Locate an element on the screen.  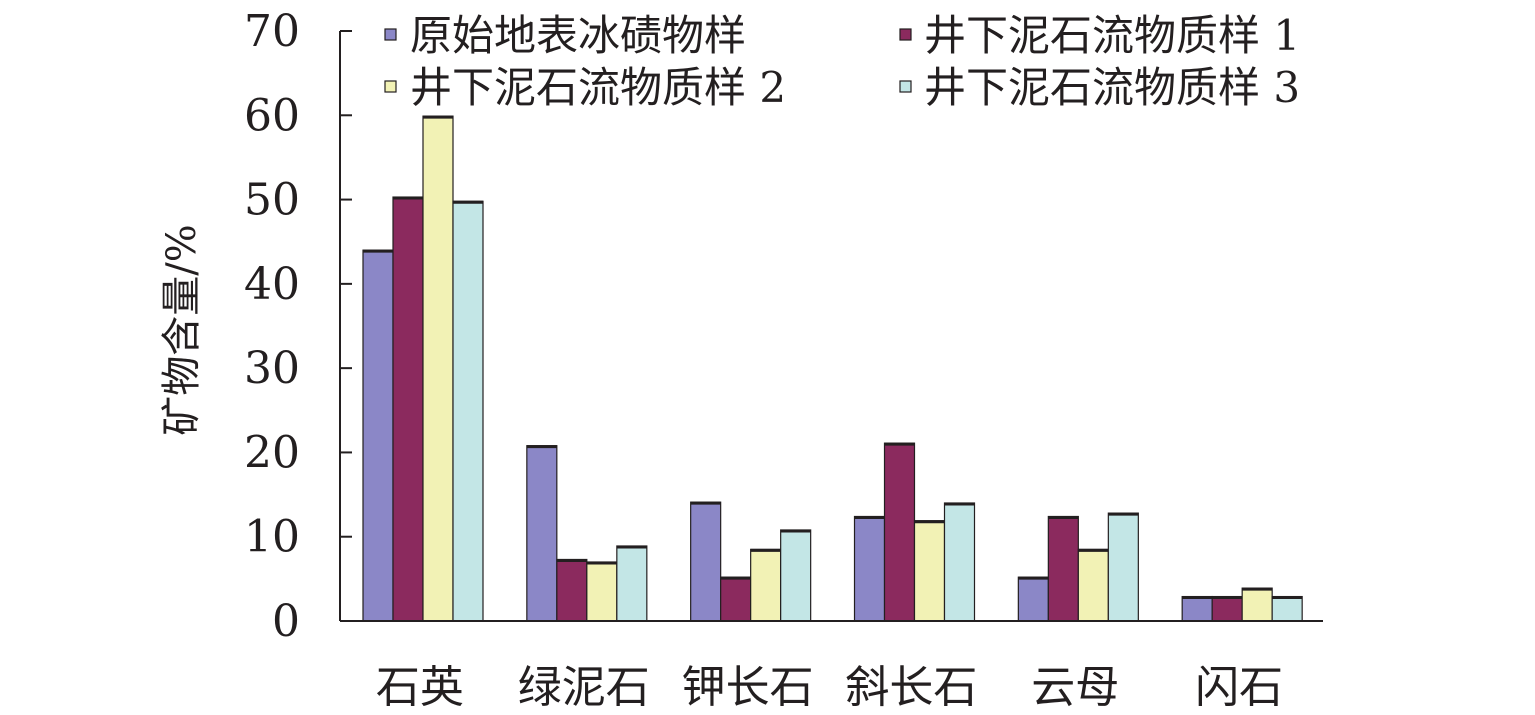
y-tick-label: 50 is located at coordinates (272, 200).